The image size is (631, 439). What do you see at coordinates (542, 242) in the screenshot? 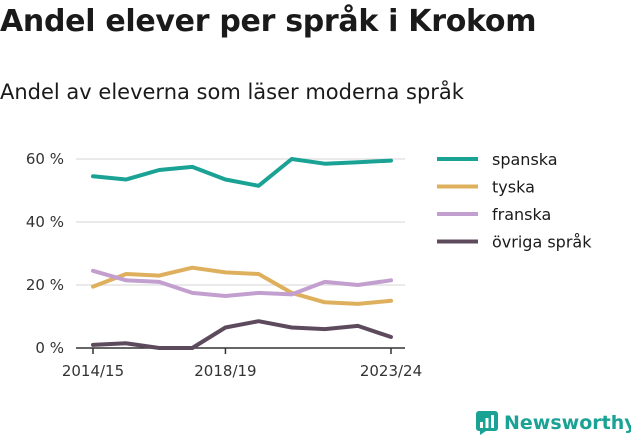
I see `legend-label: övriga språk` at bounding box center [542, 242].